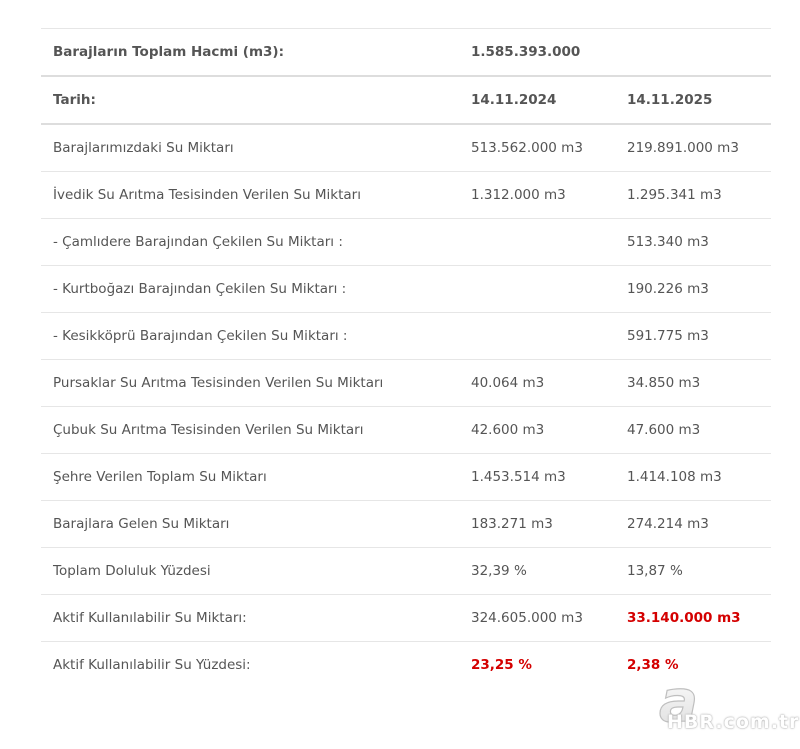 The height and width of the screenshot is (749, 800). I want to click on value-2024: 324.605.000 m3, so click(537, 618).